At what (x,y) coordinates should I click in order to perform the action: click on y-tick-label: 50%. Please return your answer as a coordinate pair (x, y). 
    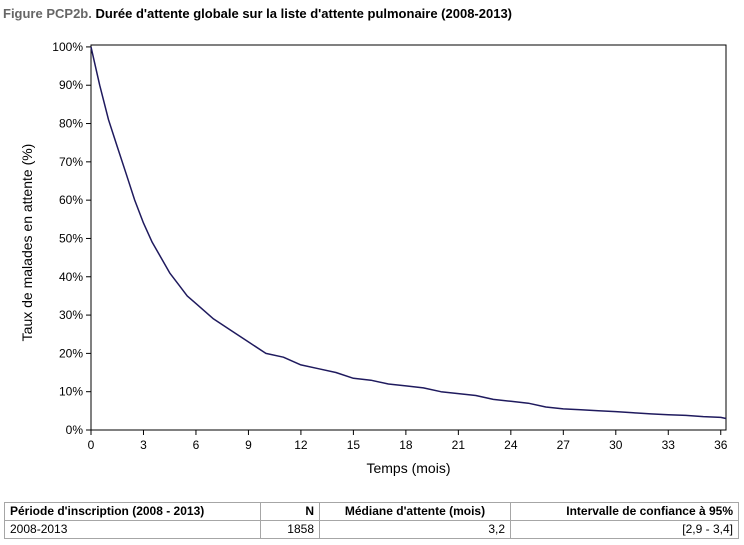
    Looking at the image, I should click on (71, 238).